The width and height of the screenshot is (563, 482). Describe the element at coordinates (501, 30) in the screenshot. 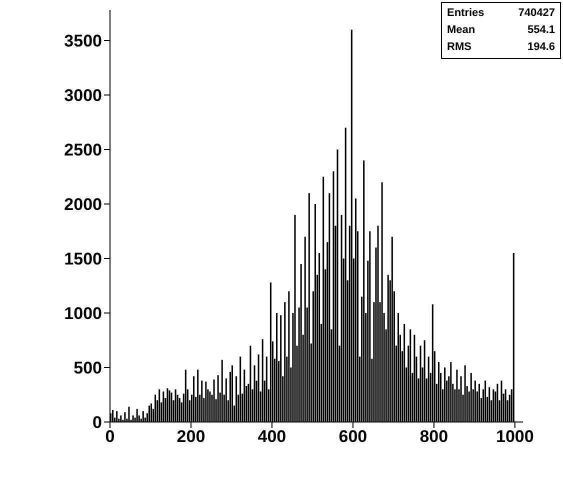

I see `stats-box: Entries 740427 Mean 554.1 RMS 194.6` at that location.